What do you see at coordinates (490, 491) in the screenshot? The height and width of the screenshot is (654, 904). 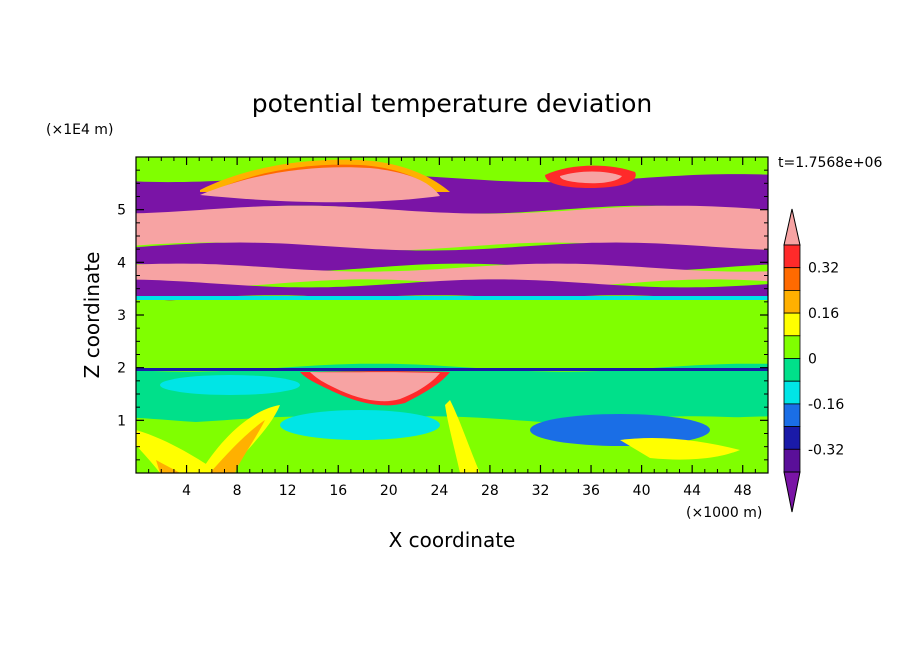 I see `x-tick-label: 28` at bounding box center [490, 491].